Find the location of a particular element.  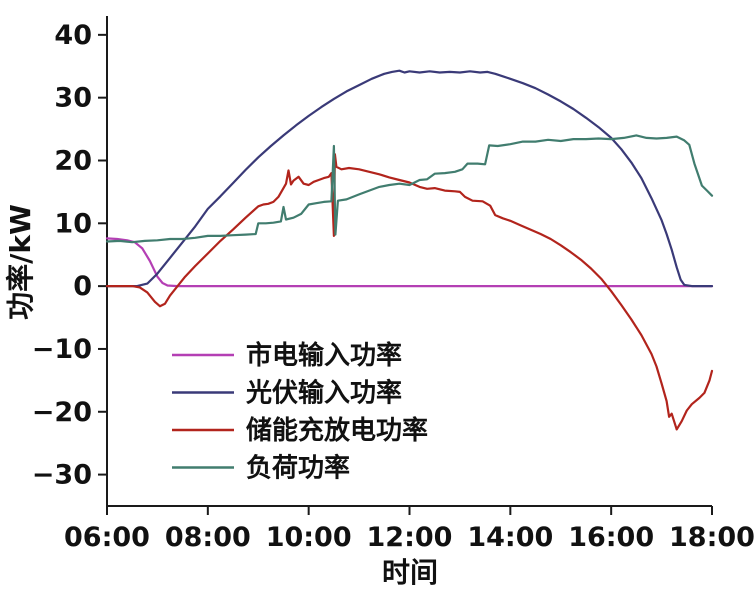

legend-label: 市电输入功率 is located at coordinates (324, 355).